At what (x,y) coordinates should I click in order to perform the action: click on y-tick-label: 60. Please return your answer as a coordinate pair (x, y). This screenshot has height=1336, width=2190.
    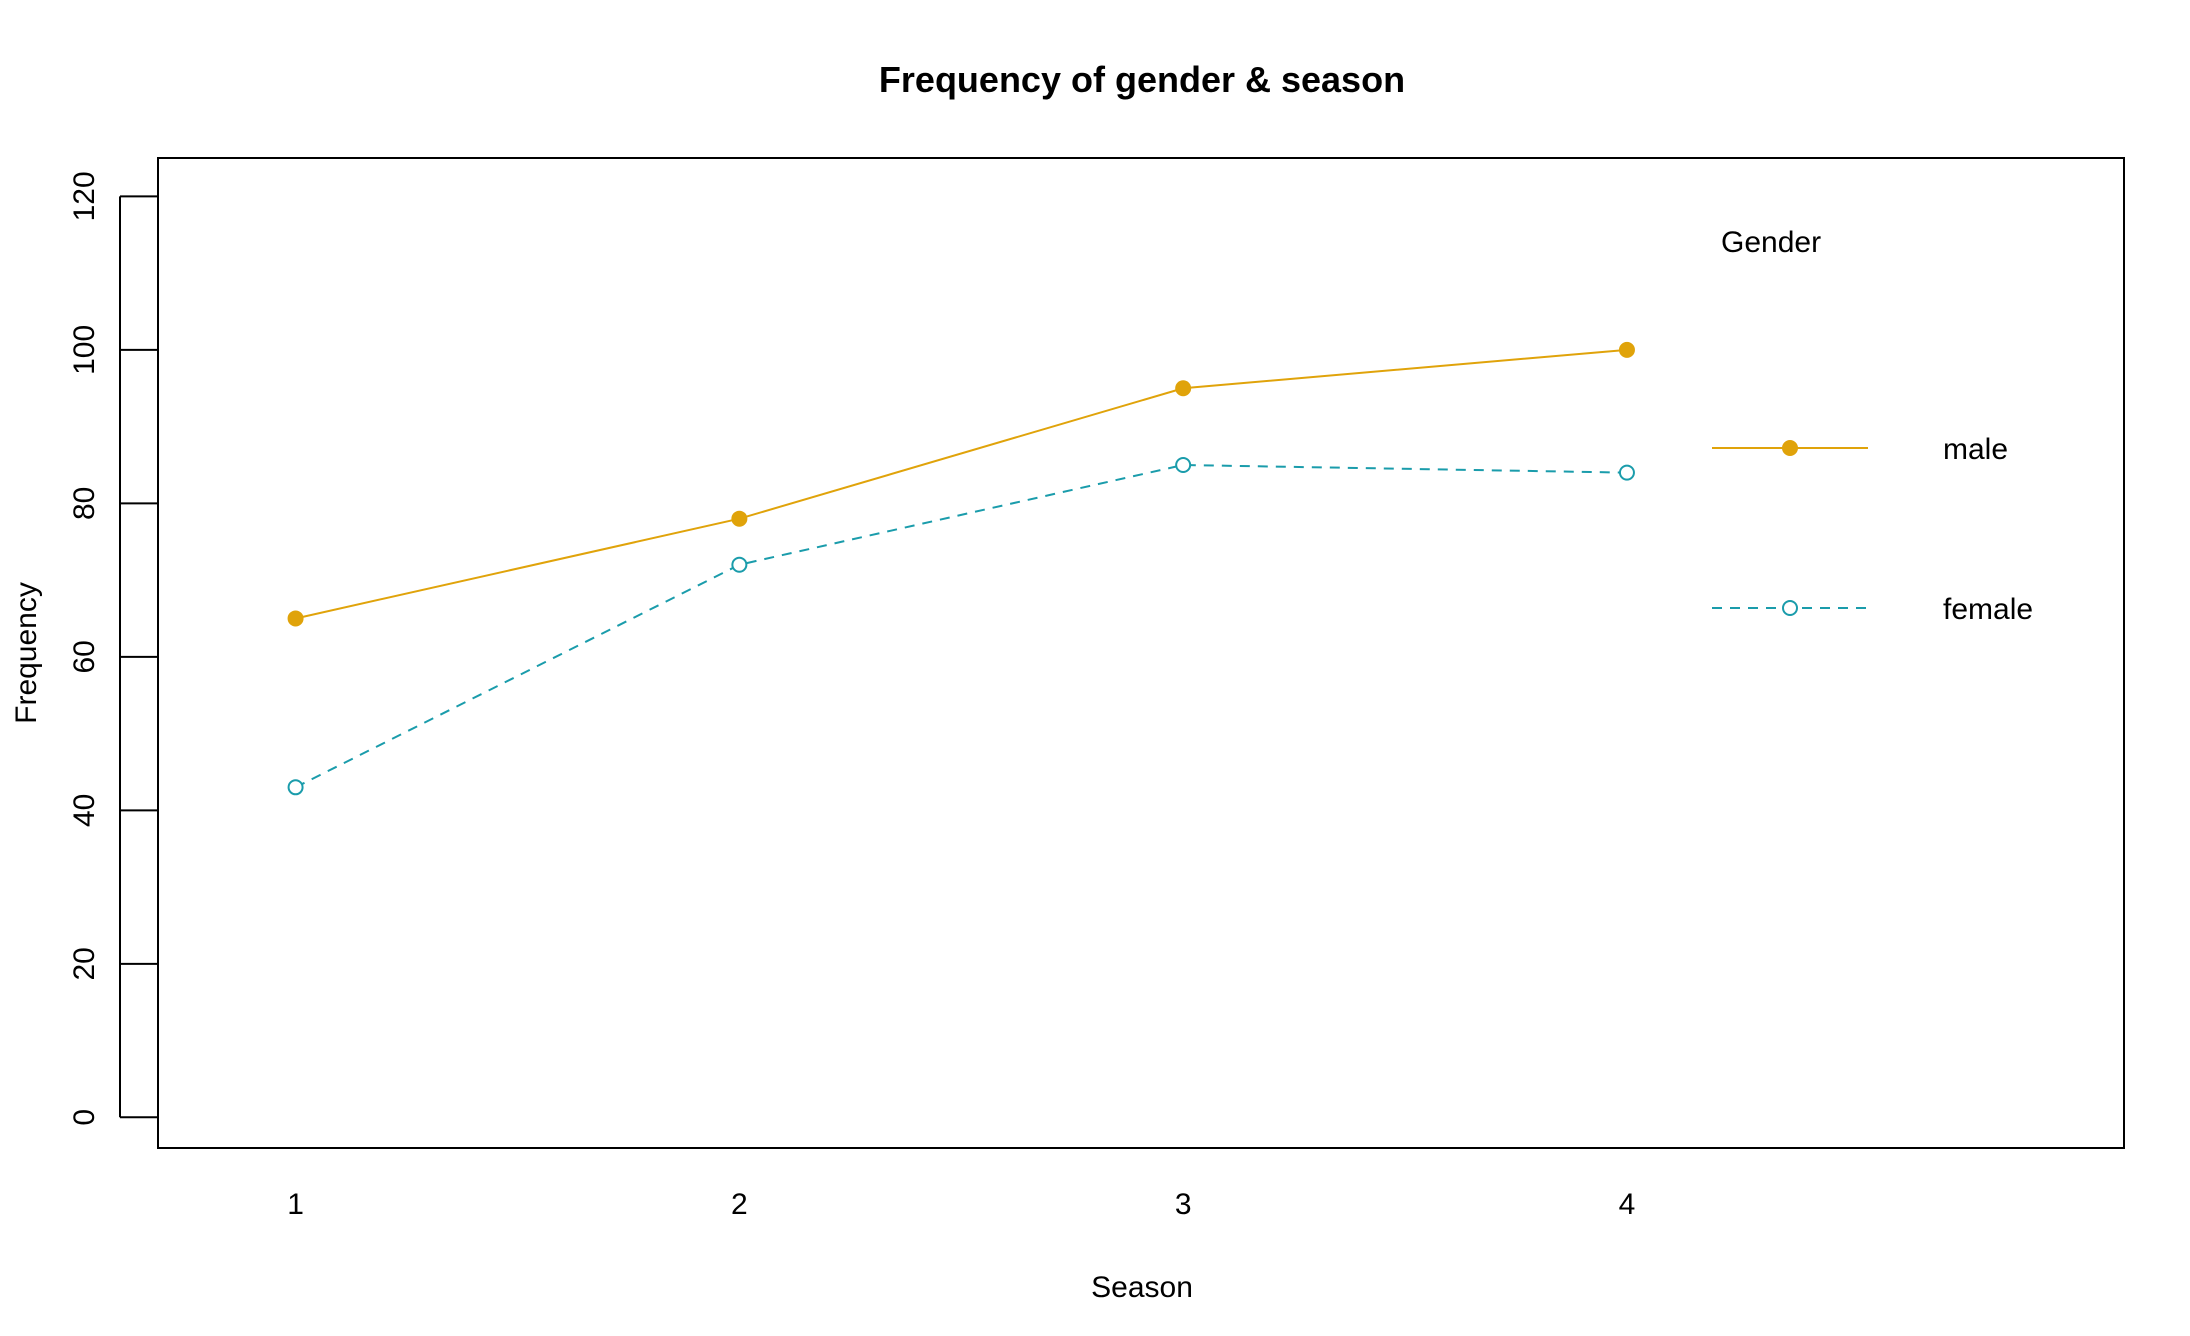
    Looking at the image, I should click on (84, 656).